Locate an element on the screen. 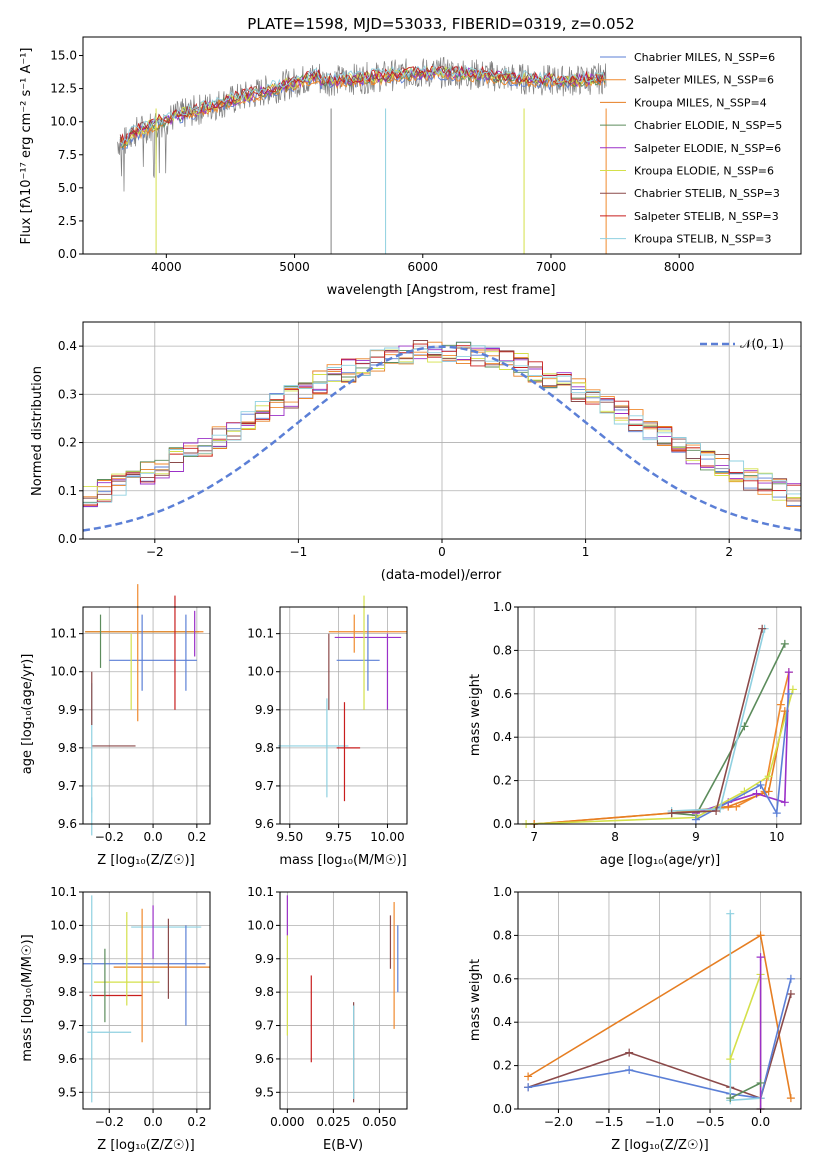  z-mass-ytick-label: 9.7 is located at coordinates (67, 1026).